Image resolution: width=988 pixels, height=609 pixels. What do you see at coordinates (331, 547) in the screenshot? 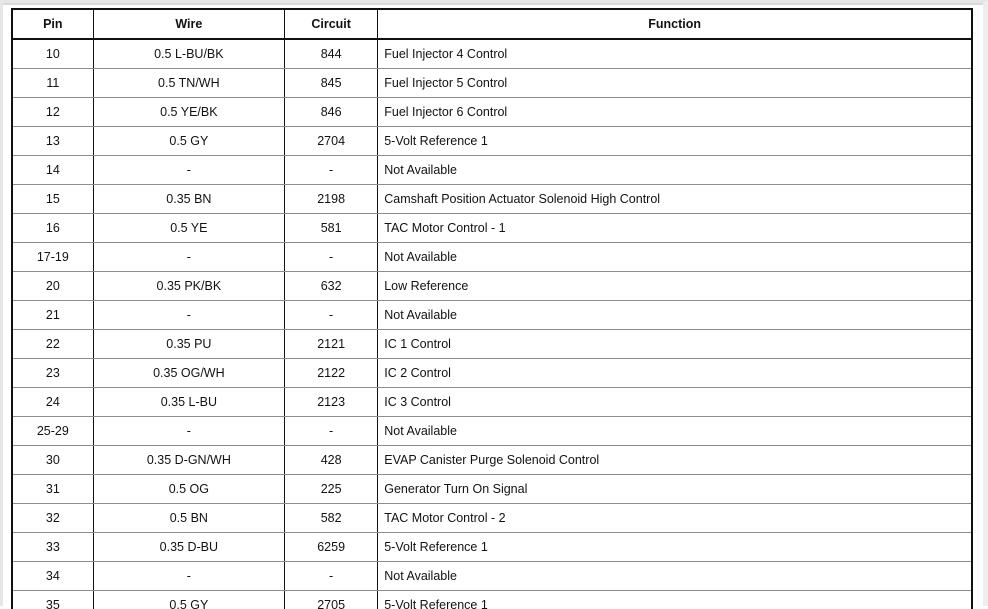
I see `cell-circuit: 6259` at bounding box center [331, 547].